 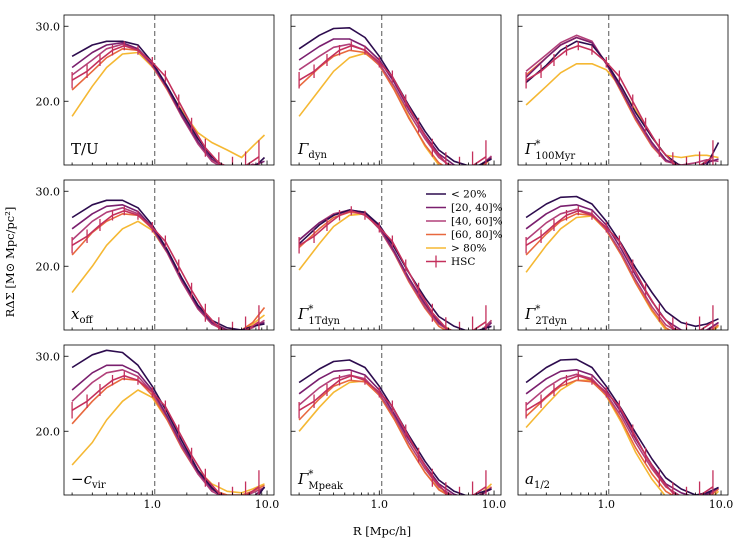 What do you see at coordinates (537, 480) in the screenshot?
I see `panel-label: a1/2` at bounding box center [537, 480].